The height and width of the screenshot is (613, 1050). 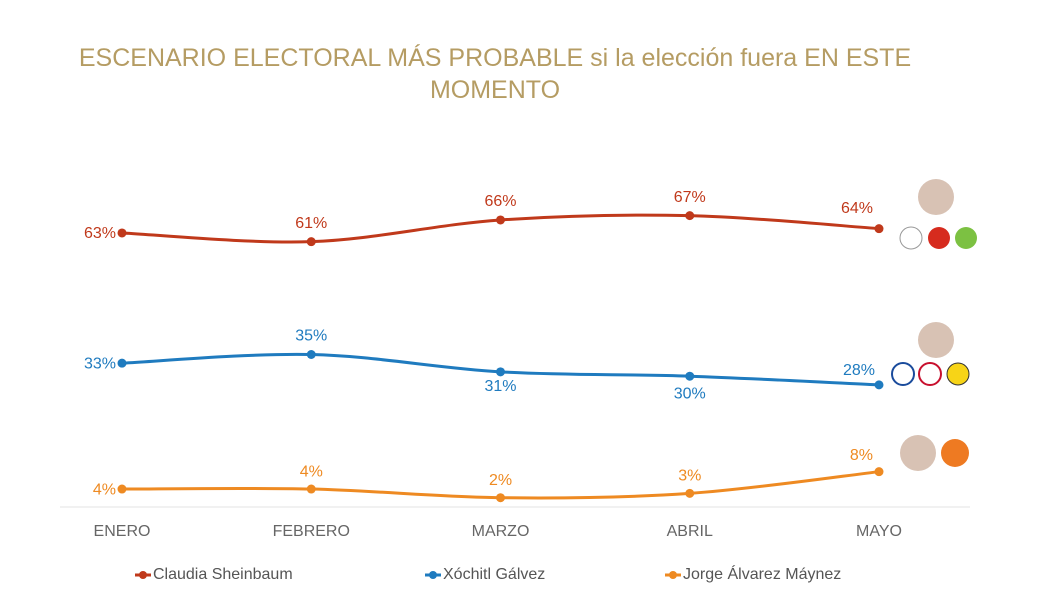 What do you see at coordinates (861, 455) in the screenshot?
I see `data-label: 8%` at bounding box center [861, 455].